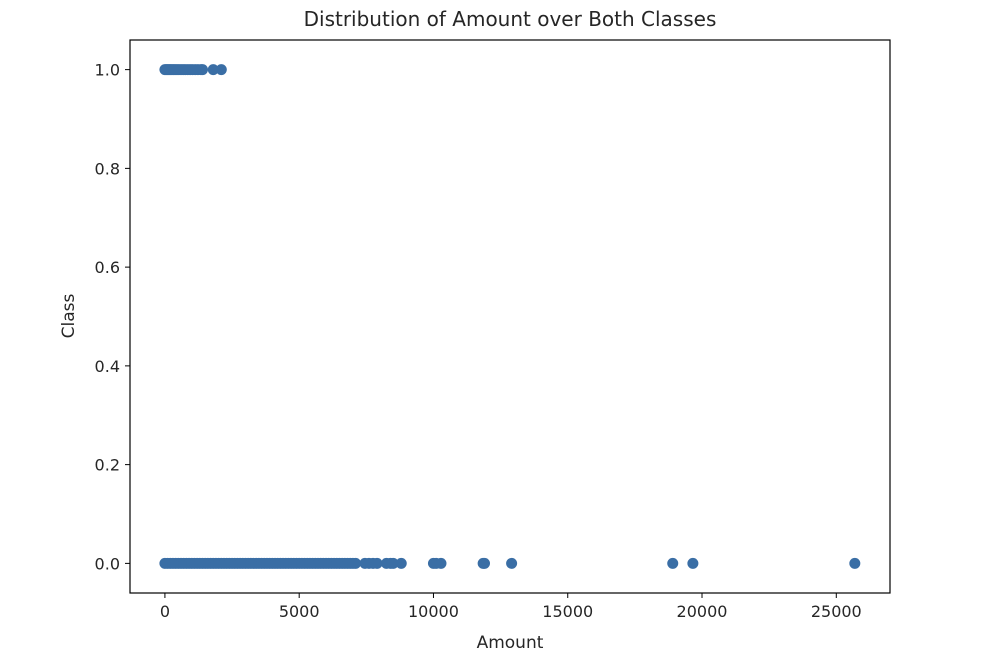  I want to click on y-tick-label: 0.0, so click(107, 563).